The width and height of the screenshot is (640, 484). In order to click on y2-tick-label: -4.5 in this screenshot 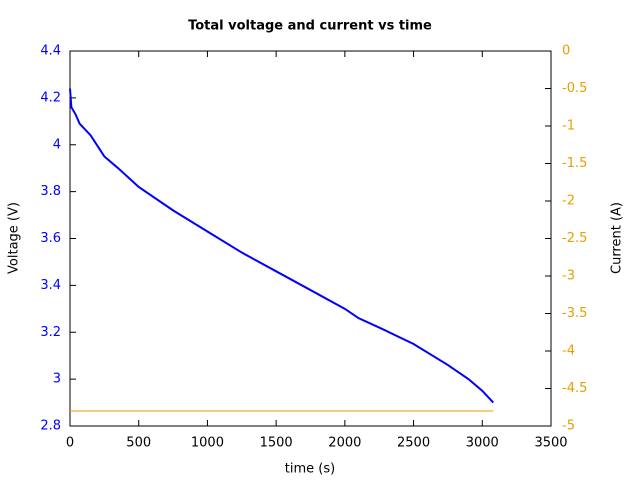, I will do `click(574, 388)`.